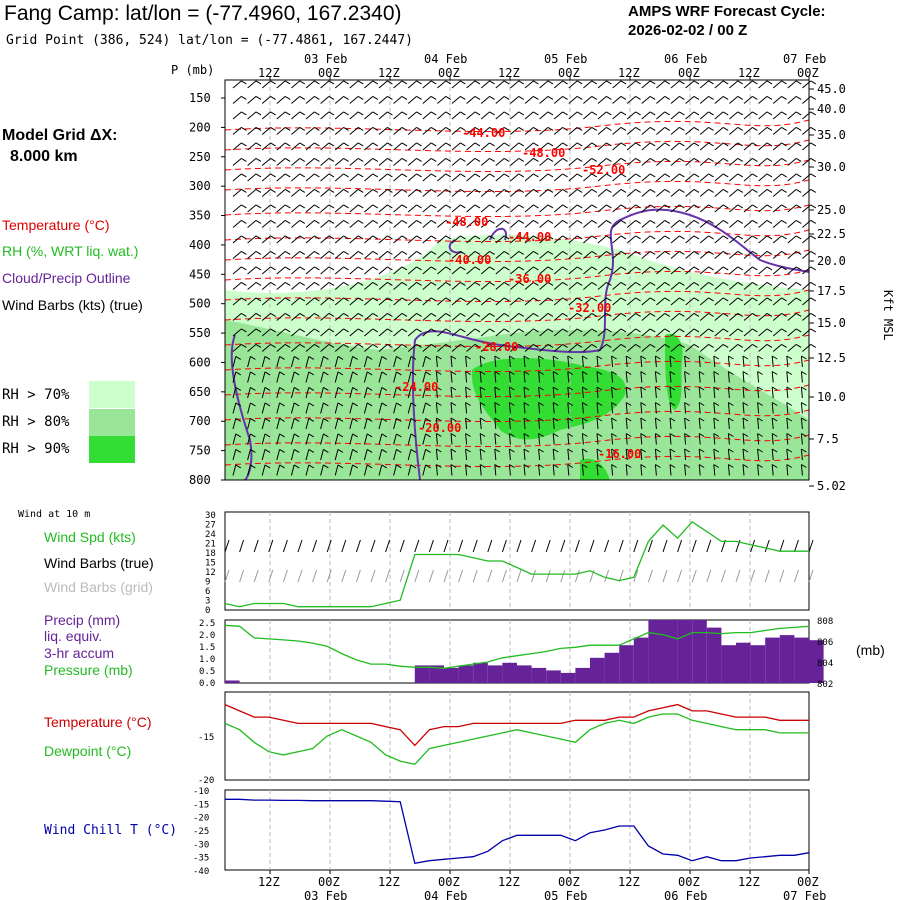 The image size is (900, 900). I want to click on wind-barb-grid-10m, so click(256, 576).